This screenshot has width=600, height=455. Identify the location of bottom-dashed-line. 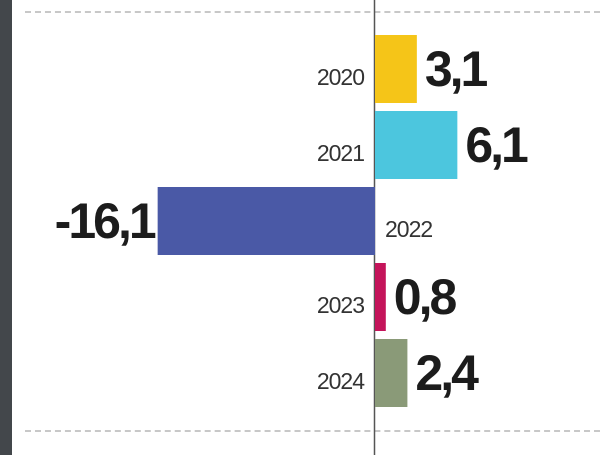
(312, 431).